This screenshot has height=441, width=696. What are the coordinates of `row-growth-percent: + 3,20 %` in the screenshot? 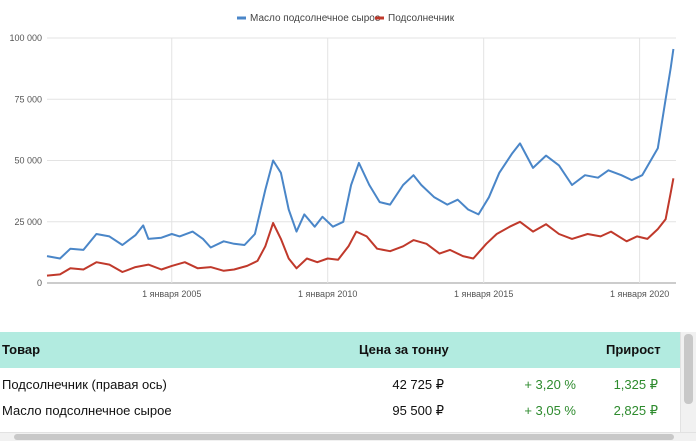 It's located at (550, 384).